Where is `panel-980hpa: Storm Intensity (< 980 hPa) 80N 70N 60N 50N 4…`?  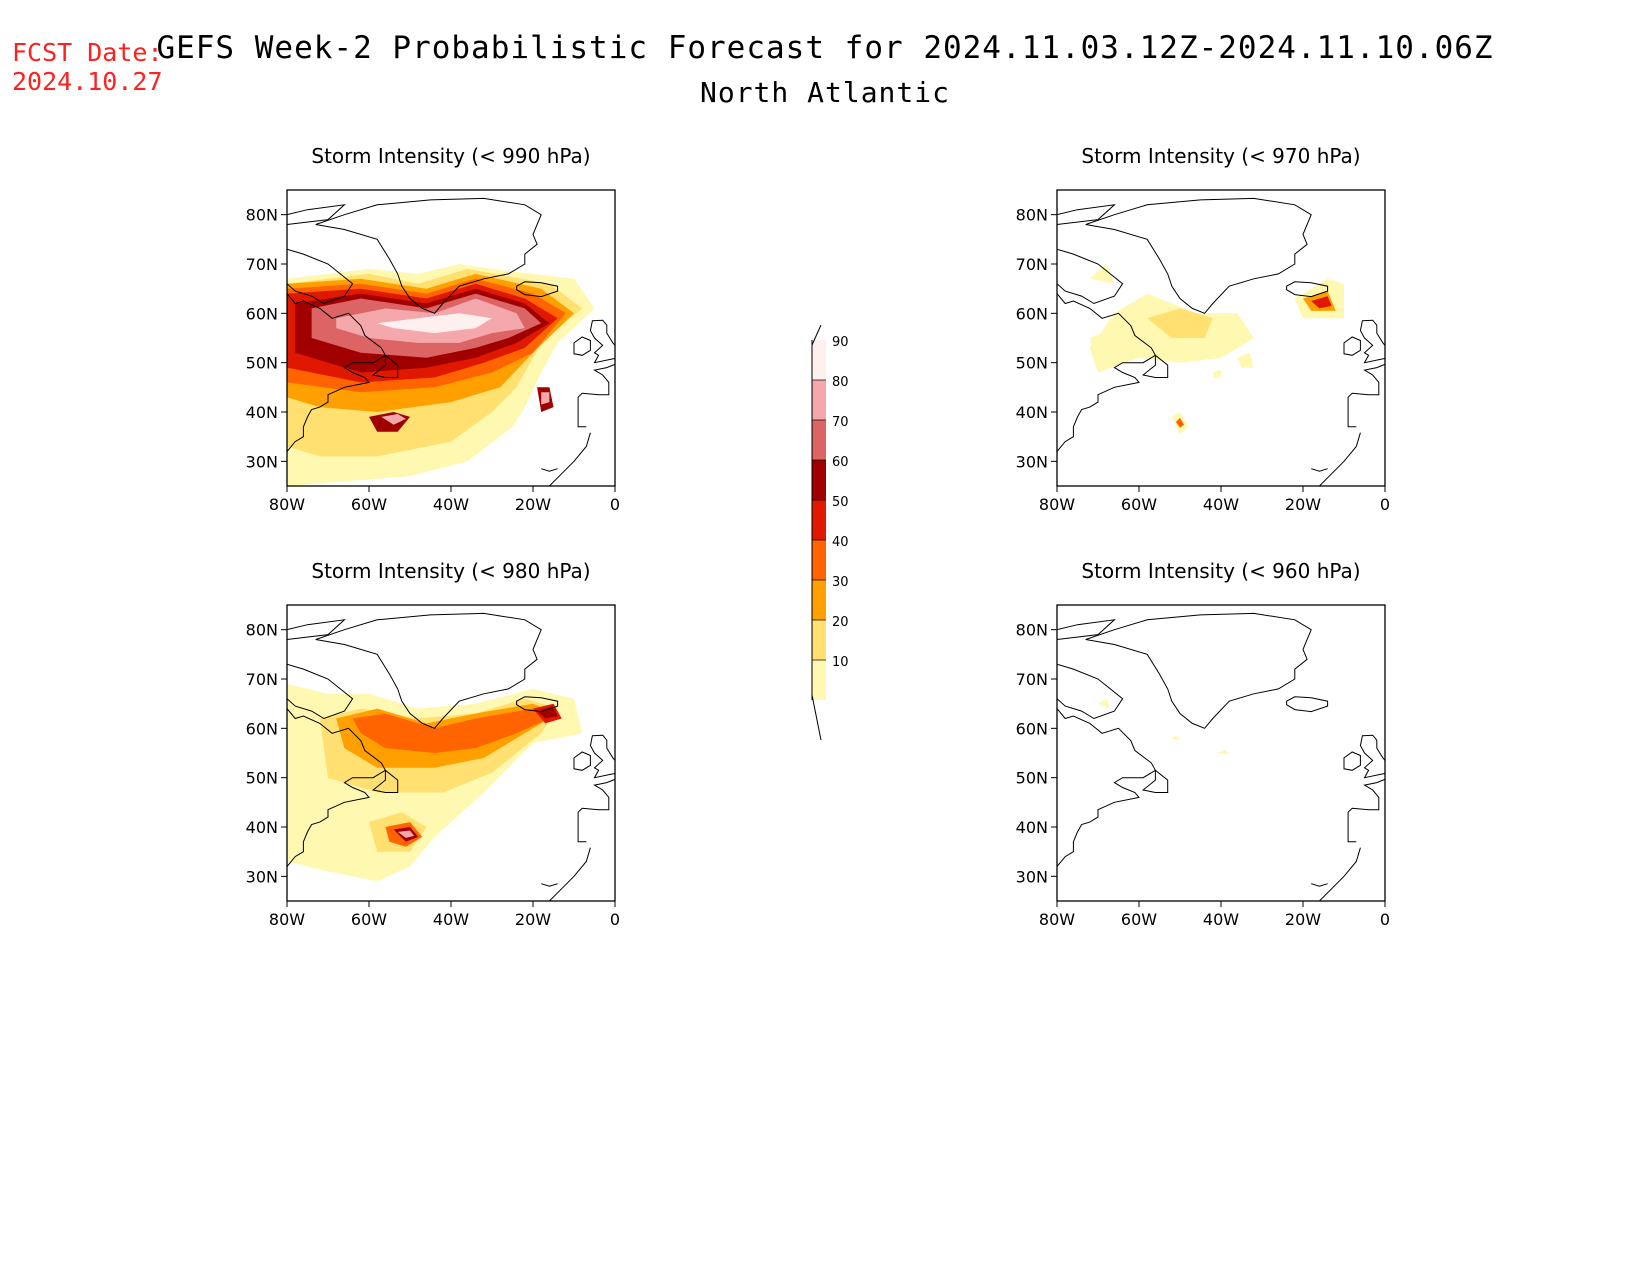
panel-980hpa: Storm Intensity (< 980 hPa) 80N 70N 60N 50N 4… is located at coordinates (433, 744).